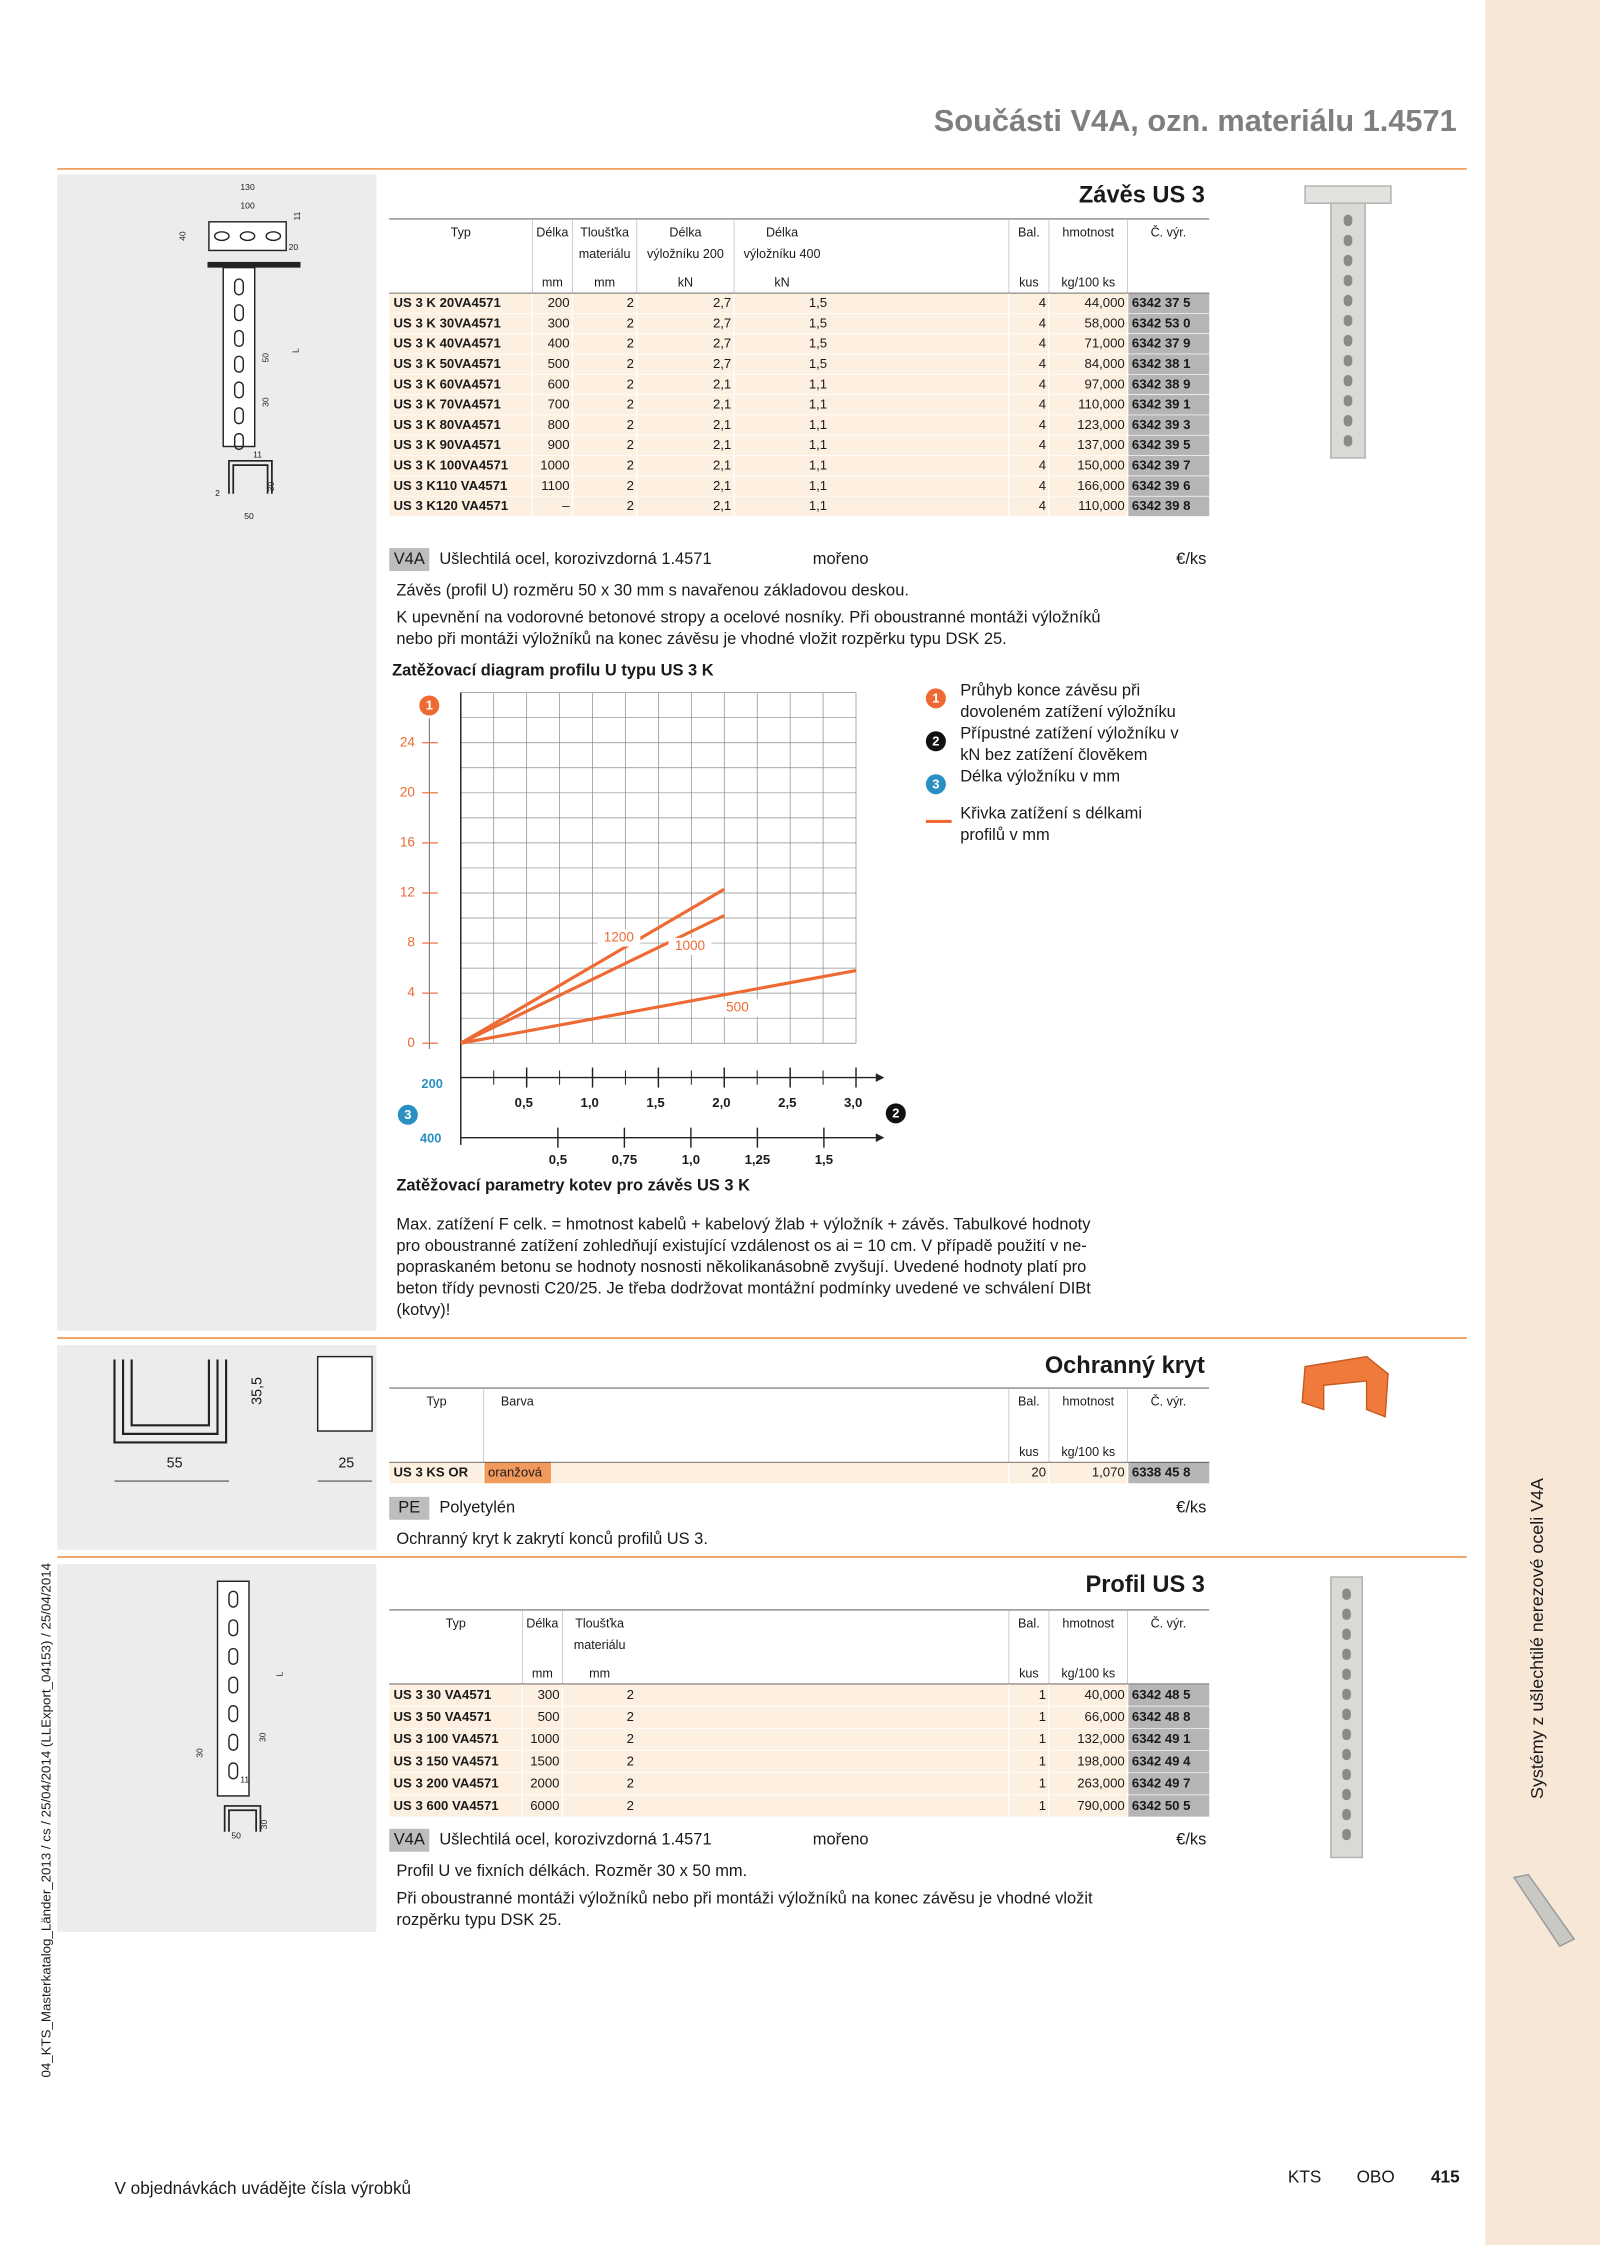 The height and width of the screenshot is (2245, 1600). I want to click on column-unit: kg/100 ks, so click(1088, 283).